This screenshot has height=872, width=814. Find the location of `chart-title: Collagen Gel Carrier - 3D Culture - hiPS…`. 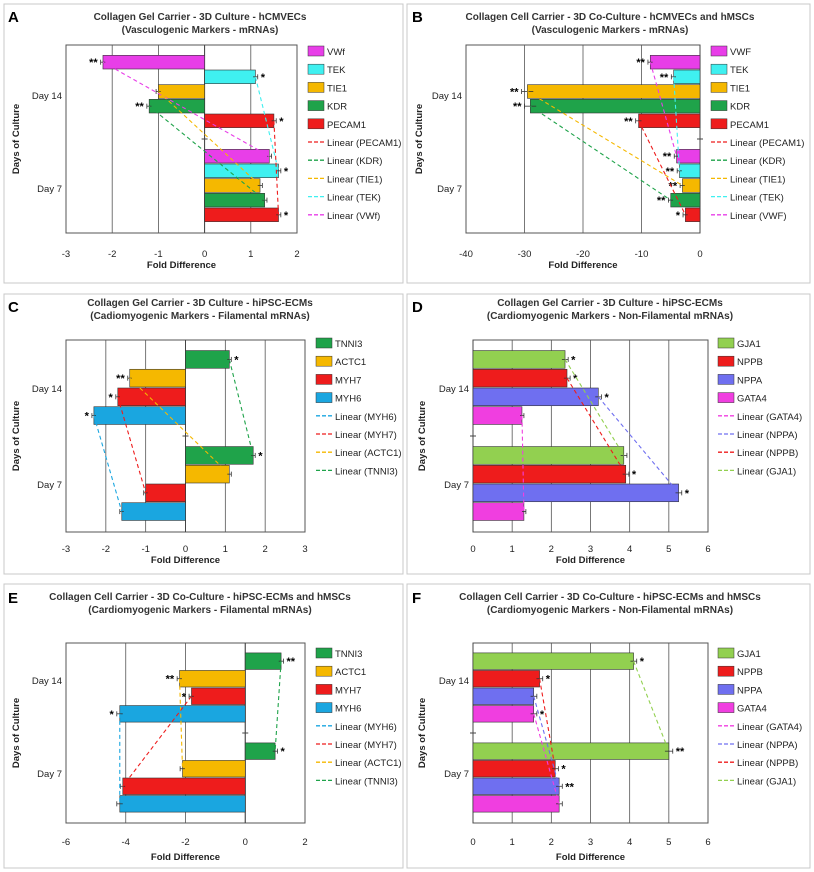

chart-title: Collagen Gel Carrier - 3D Culture - hiPS… is located at coordinates (200, 303).